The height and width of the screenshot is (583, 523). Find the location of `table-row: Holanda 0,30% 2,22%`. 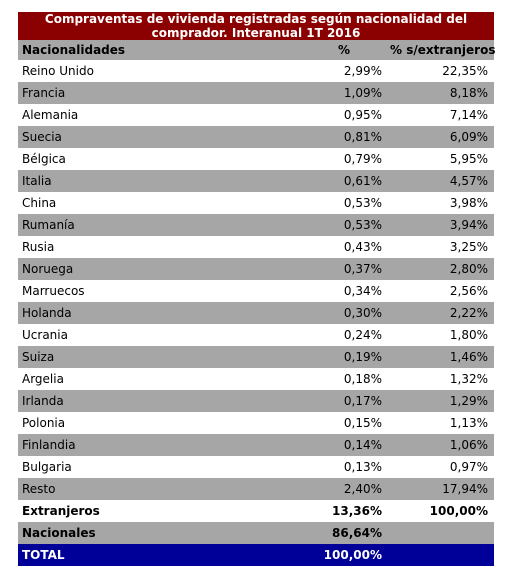

table-row: Holanda 0,30% 2,22% is located at coordinates (256, 313).